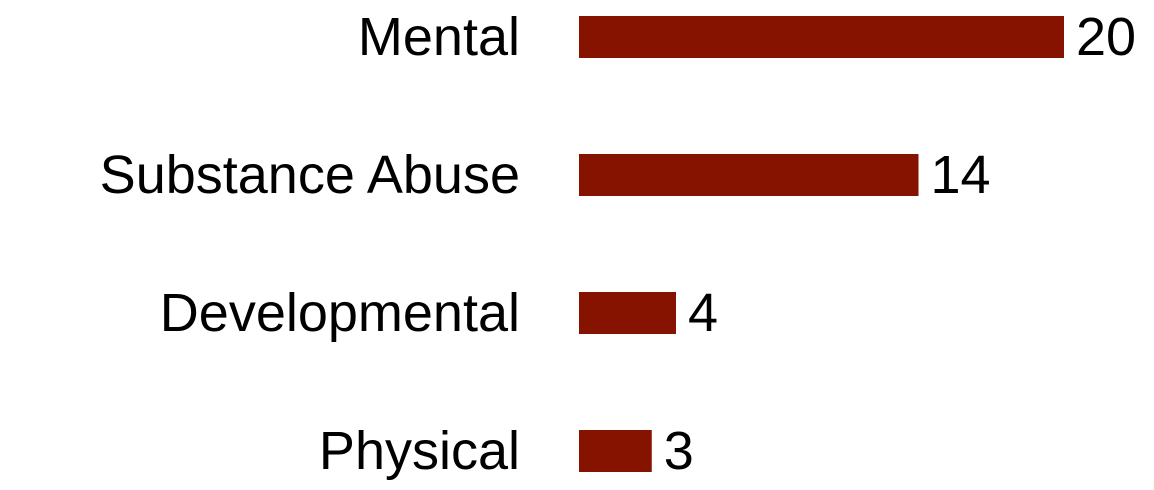  Describe the element at coordinates (627, 313) in the screenshot. I see `bar-developmental` at that location.